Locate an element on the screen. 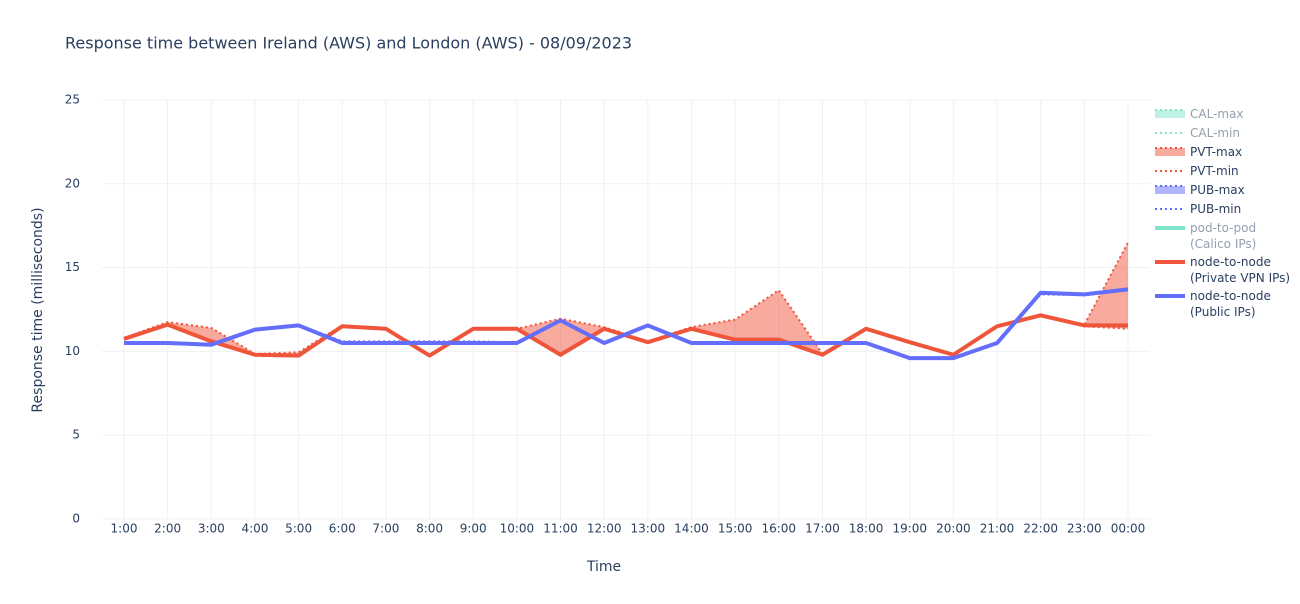 The width and height of the screenshot is (1300, 604). x-tick-label: 9:00 is located at coordinates (473, 529).